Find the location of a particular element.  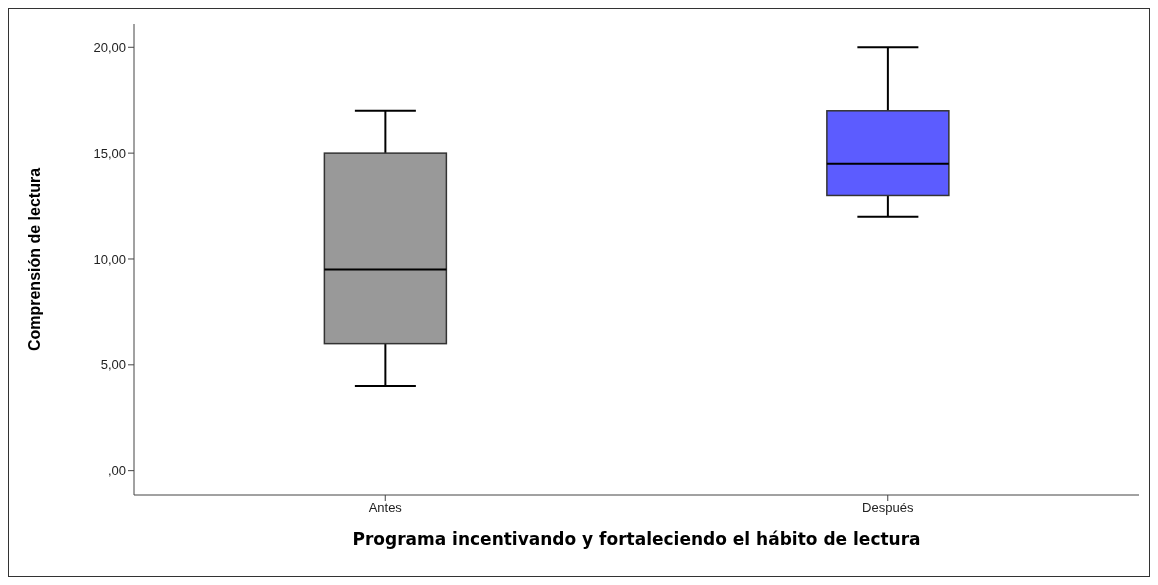

y-tick-label: 5,00 is located at coordinates (113, 365).